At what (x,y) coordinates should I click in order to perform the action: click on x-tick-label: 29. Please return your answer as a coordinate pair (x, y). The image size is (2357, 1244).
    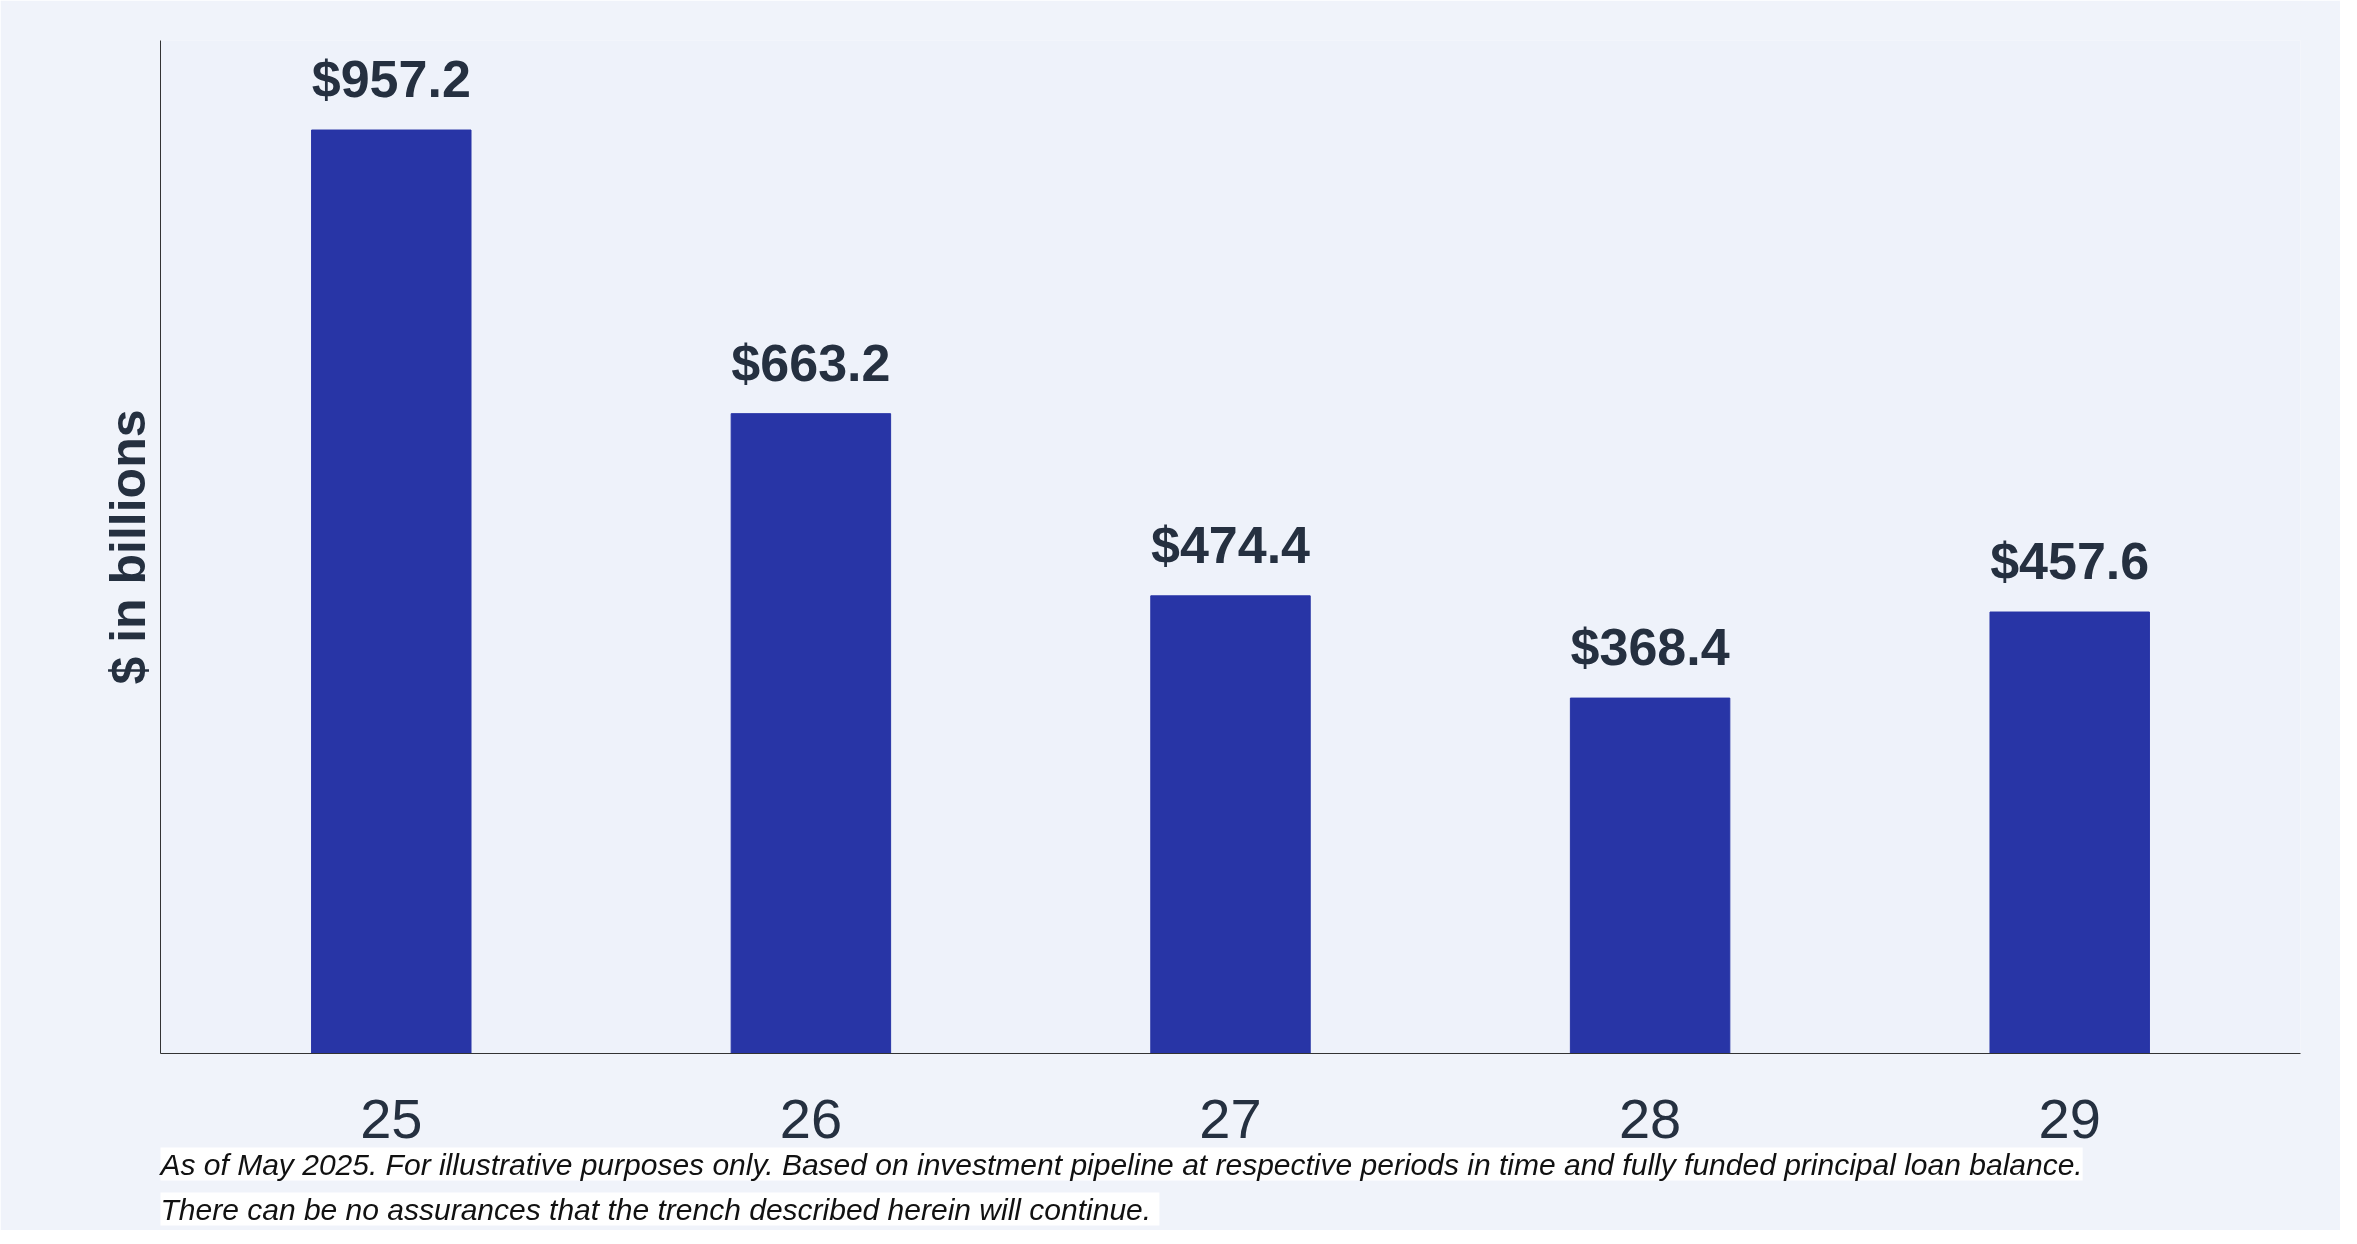
    Looking at the image, I should click on (2069, 1118).